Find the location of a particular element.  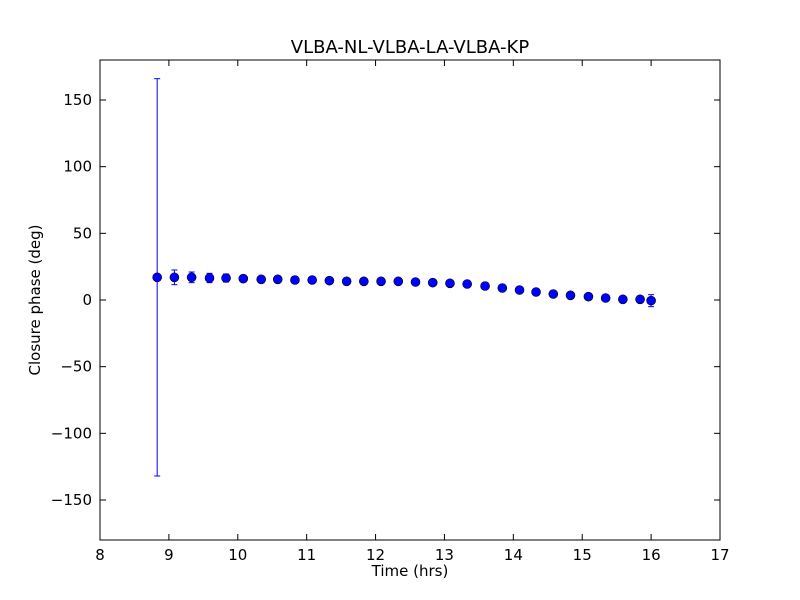

x-tick-label: 17 is located at coordinates (719, 555).